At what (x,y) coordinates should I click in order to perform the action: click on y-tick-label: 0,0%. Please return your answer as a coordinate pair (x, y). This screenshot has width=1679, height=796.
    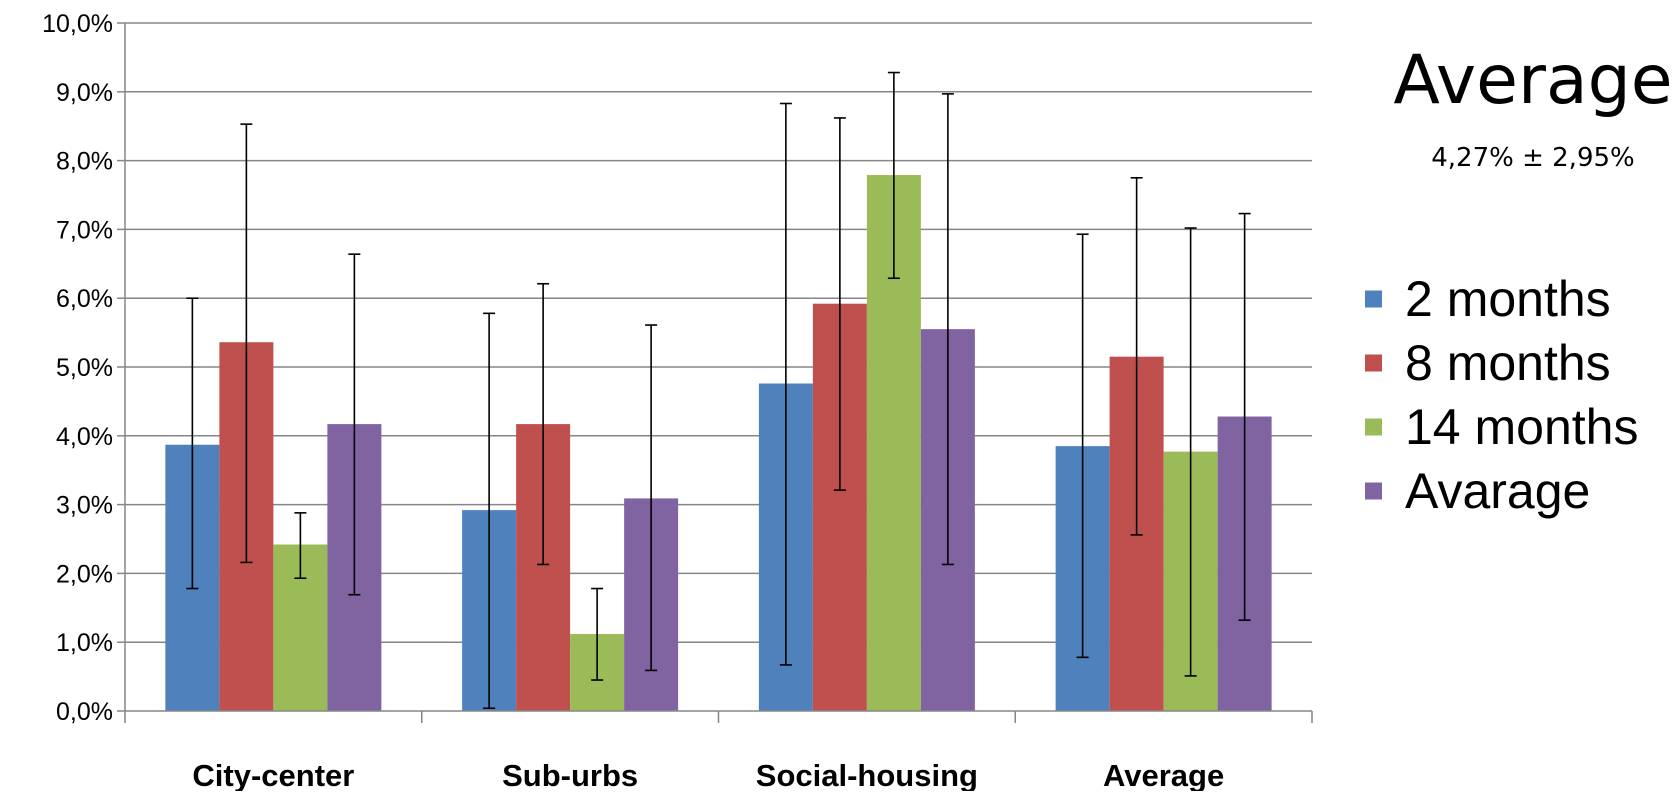
    Looking at the image, I should click on (84, 712).